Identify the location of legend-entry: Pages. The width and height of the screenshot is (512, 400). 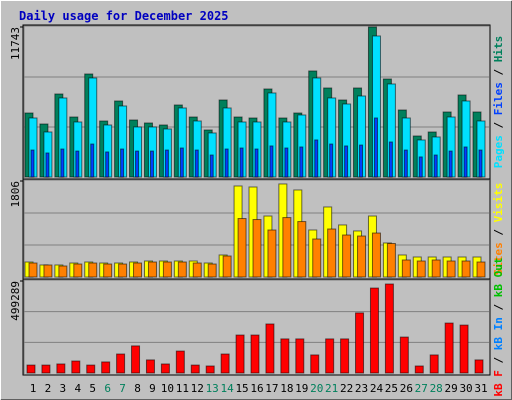
(498, 151).